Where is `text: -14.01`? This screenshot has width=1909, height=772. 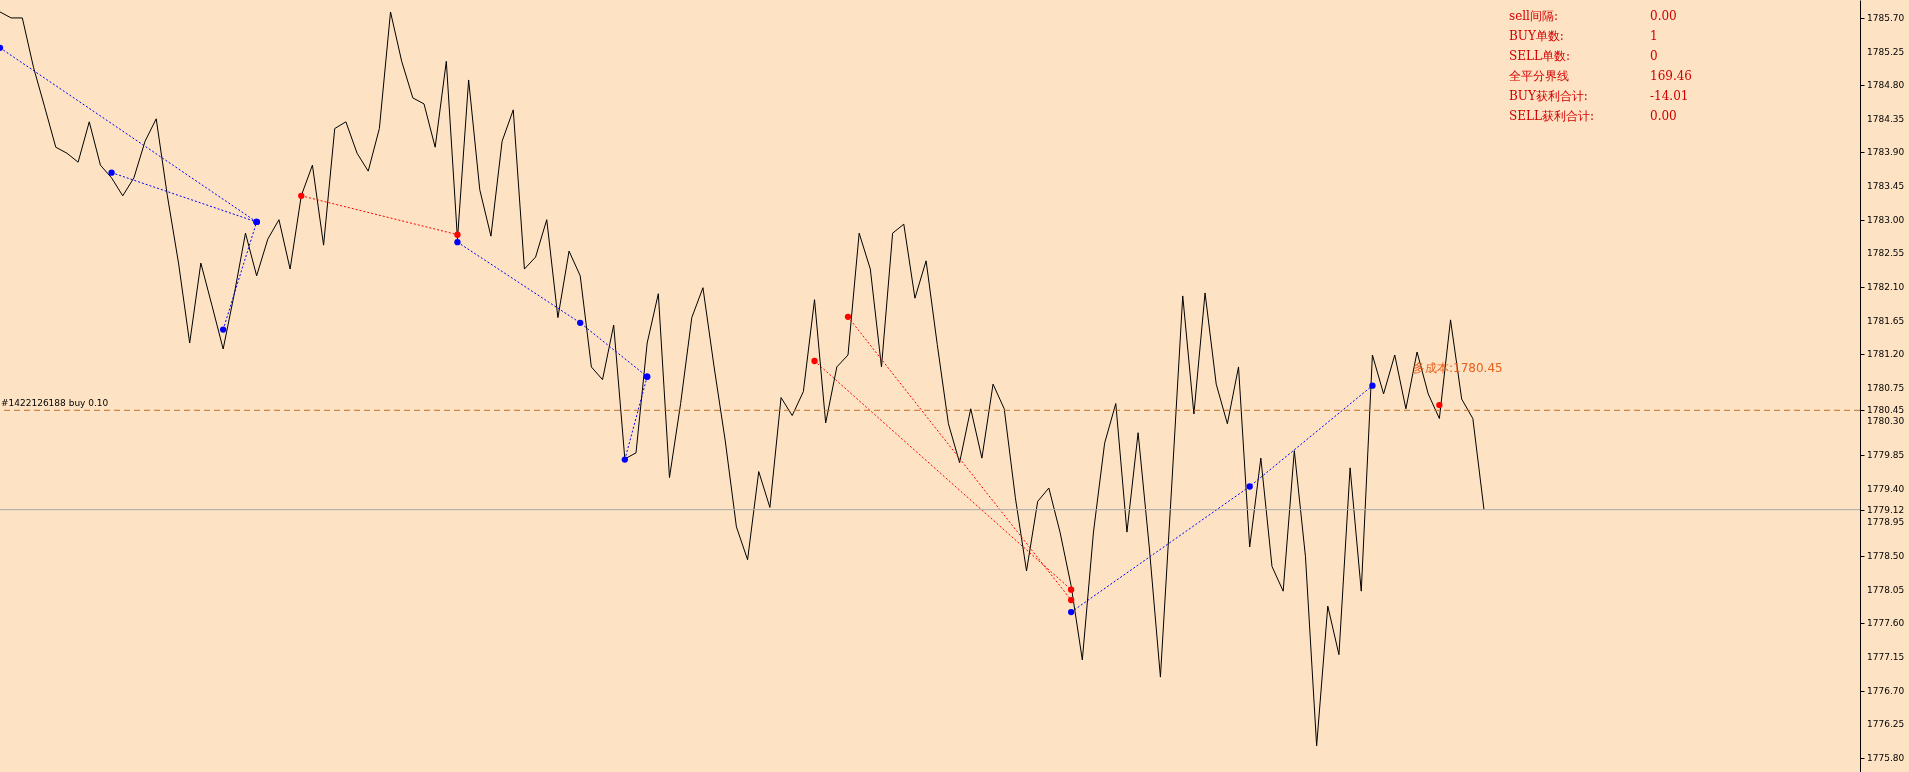
text: -14.01 is located at coordinates (1669, 96).